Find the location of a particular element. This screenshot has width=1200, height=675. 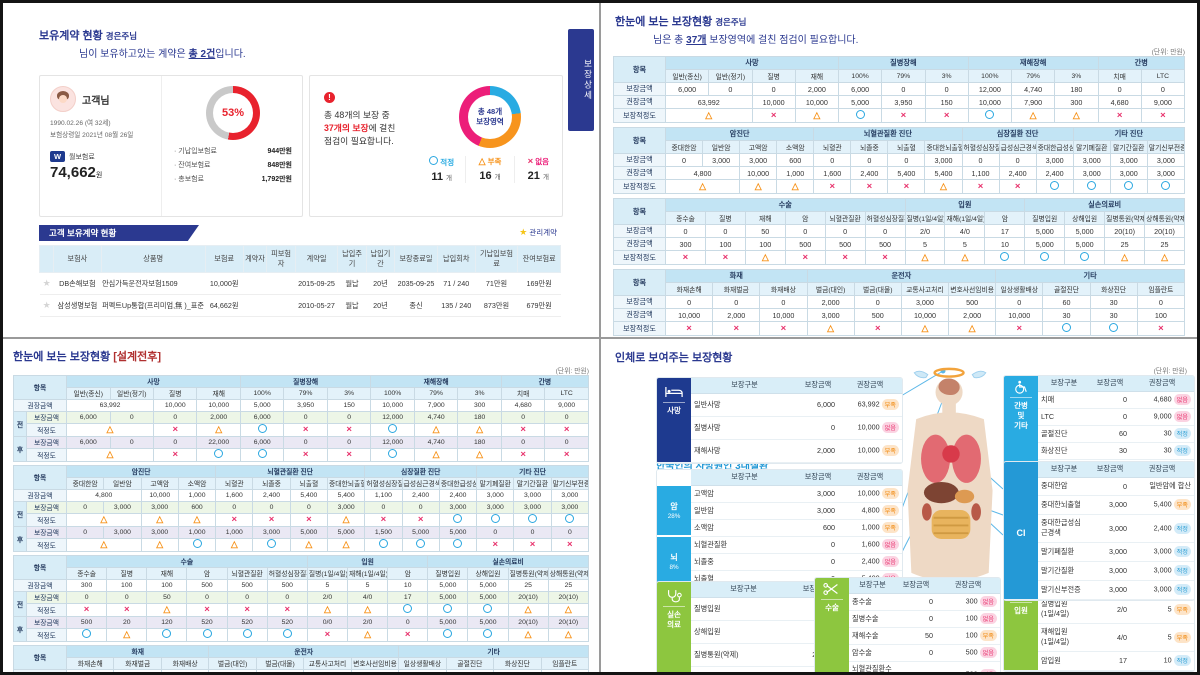

cell: 1,000 부족 is located at coordinates (870, 528).